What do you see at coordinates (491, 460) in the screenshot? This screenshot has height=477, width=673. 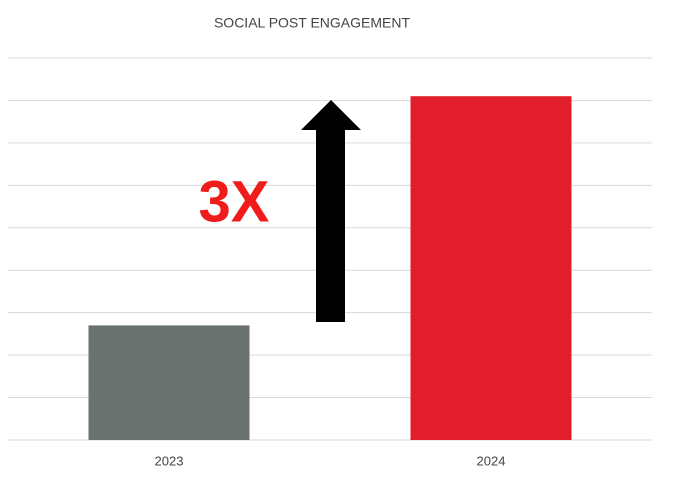 I see `x-tick-label: 2024` at bounding box center [491, 460].